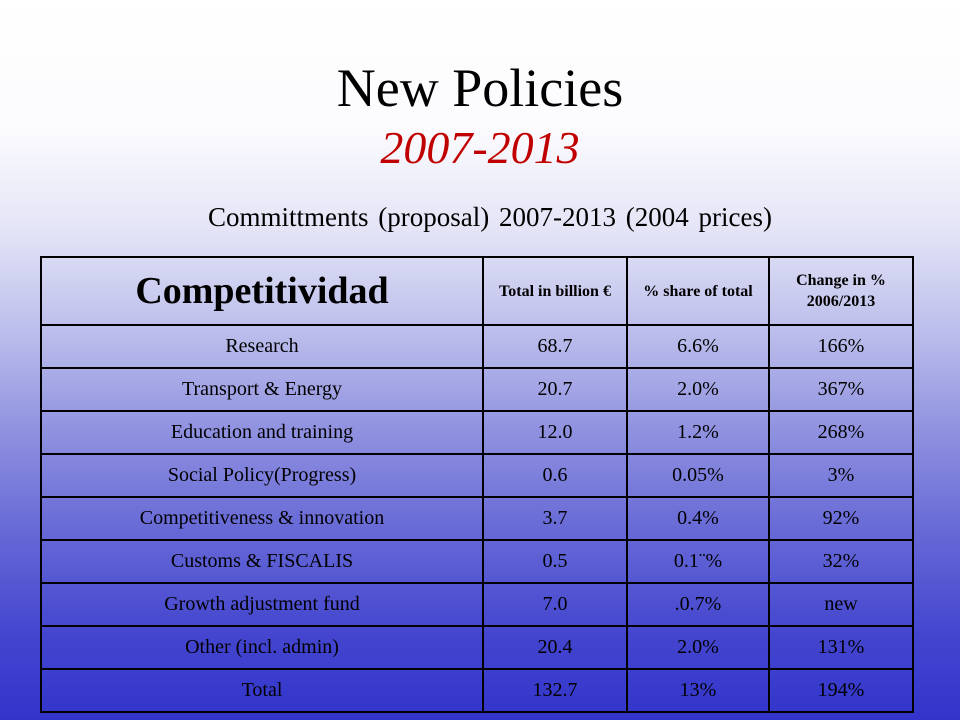  Describe the element at coordinates (555, 346) in the screenshot. I see `row-total: 68.7` at that location.